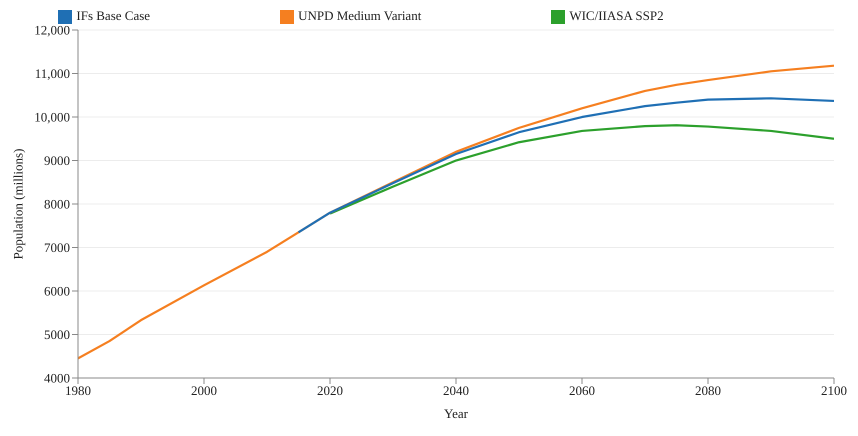 Image resolution: width=858 pixels, height=436 pixels. Describe the element at coordinates (582, 390) in the screenshot. I see `x-tick-label: 2060` at that location.